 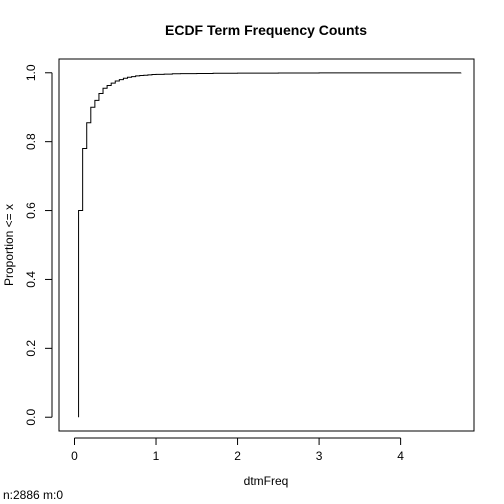 I want to click on x-axis: 0 1 2 3 4, so click(x=237, y=450).